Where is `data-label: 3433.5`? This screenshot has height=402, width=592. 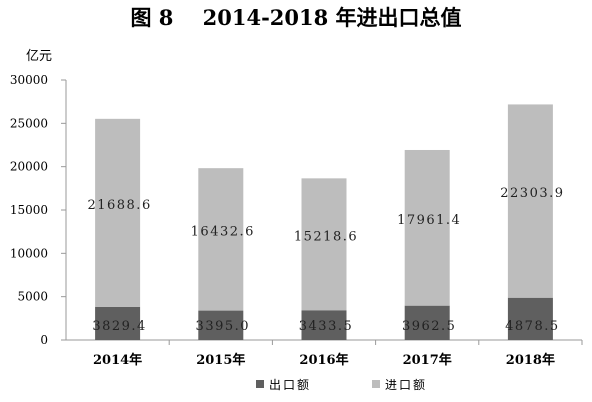
data-label: 3433.5 is located at coordinates (326, 326).